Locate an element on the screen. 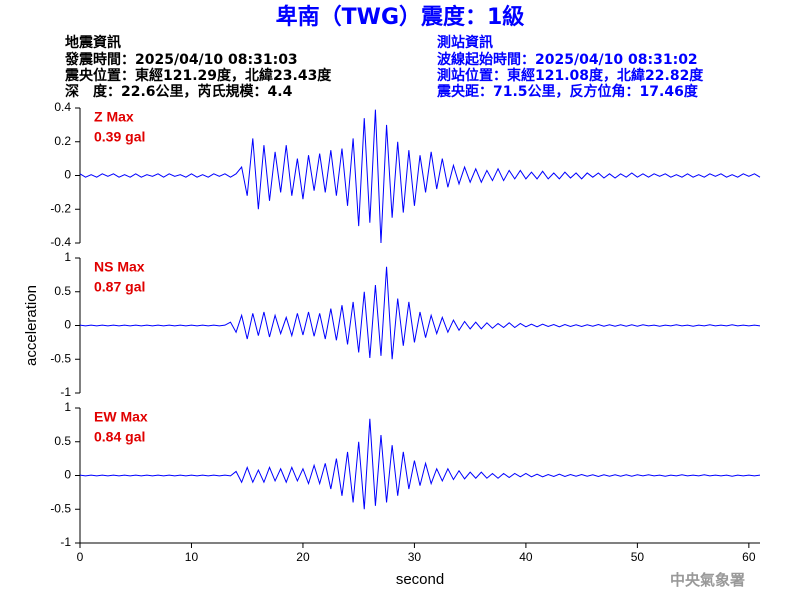 This screenshot has width=800, height=600. annotation: 0.87 gal is located at coordinates (119, 287).